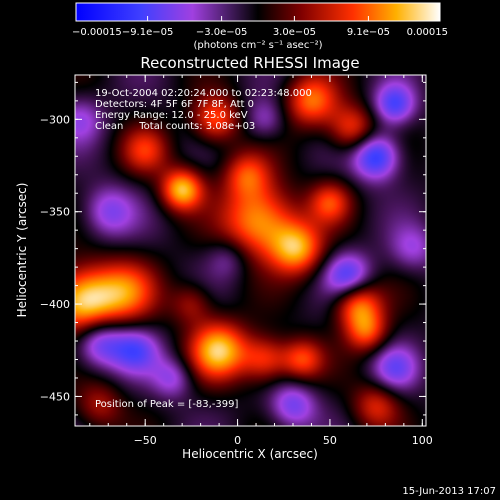 Image resolution: width=500 pixels, height=500 pixels. I want to click on timestamp: 15-Jun-2013 17:07, so click(449, 491).